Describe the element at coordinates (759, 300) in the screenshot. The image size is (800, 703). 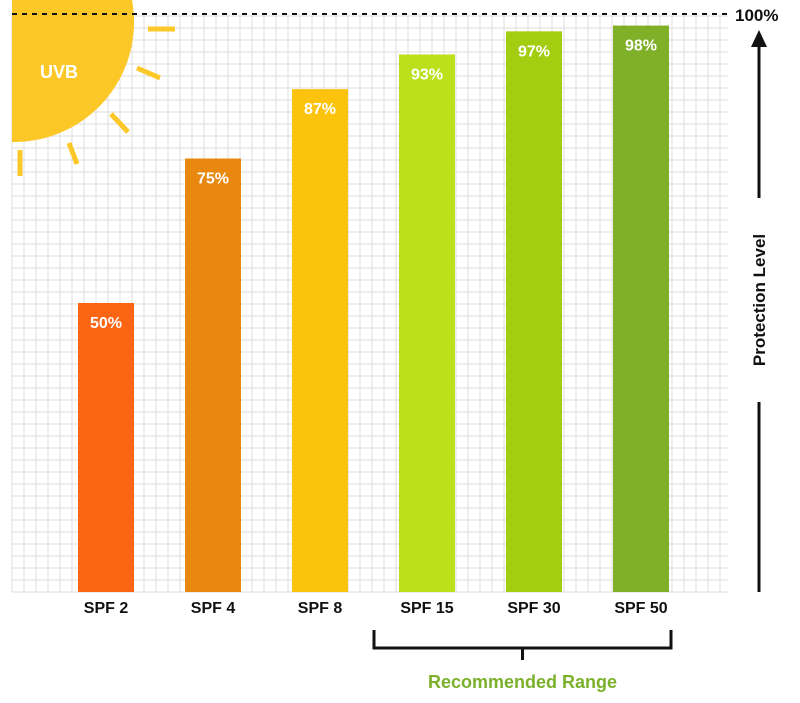
I see `y-axis-title: Protection Level` at that location.